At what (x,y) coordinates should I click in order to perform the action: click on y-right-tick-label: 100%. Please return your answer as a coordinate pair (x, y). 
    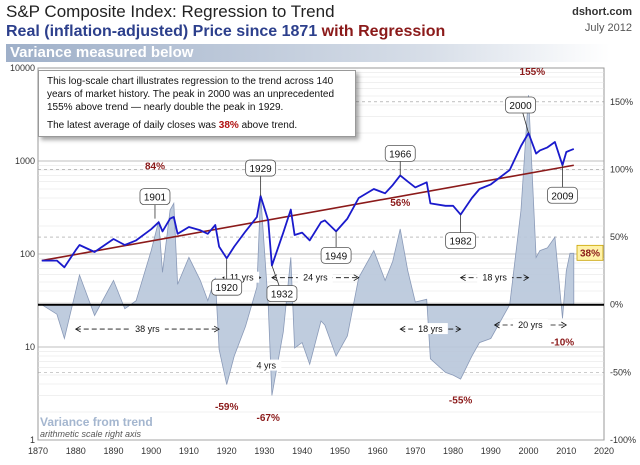
    Looking at the image, I should click on (621, 169).